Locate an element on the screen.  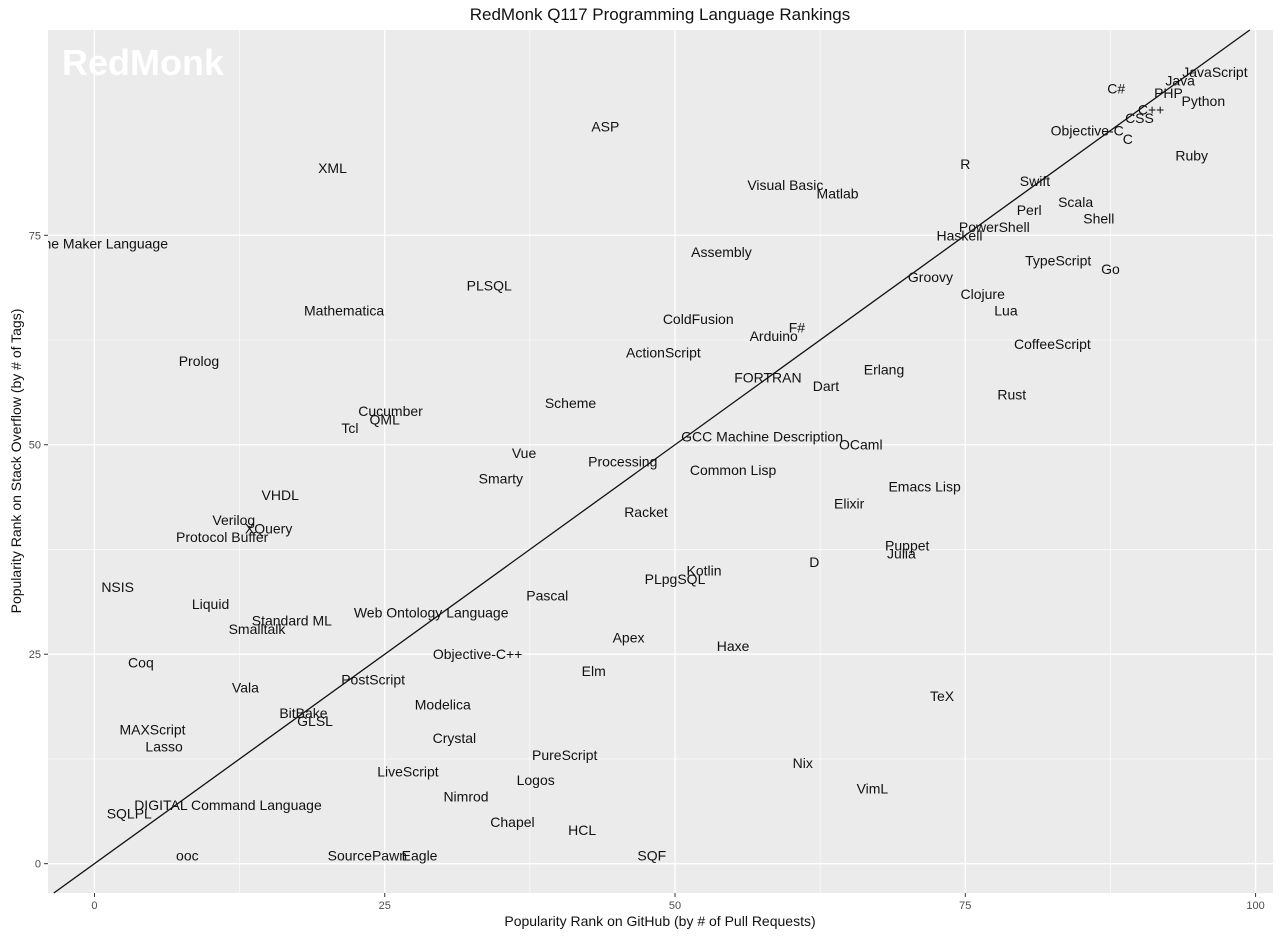
point-label-nimrod: Nimrod is located at coordinates (465, 797).